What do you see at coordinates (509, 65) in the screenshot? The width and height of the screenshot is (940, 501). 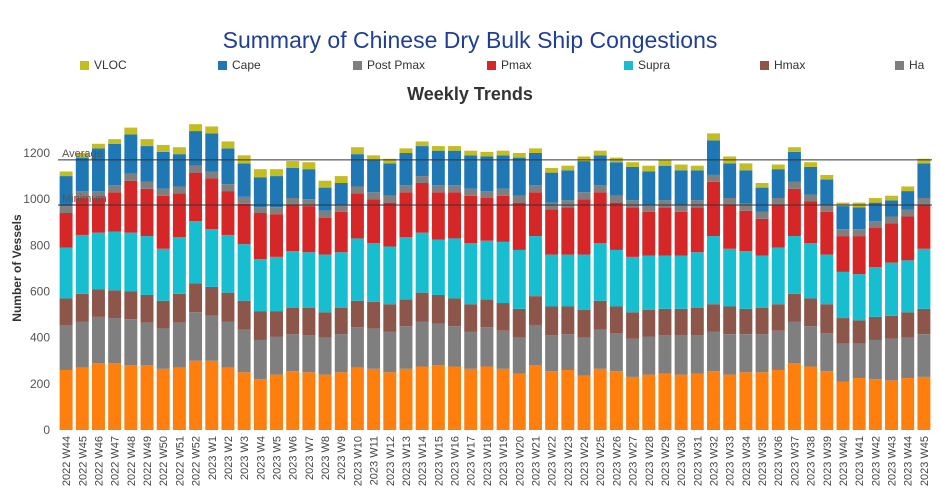 I see `legend-item-pmax: Pmax` at bounding box center [509, 65].